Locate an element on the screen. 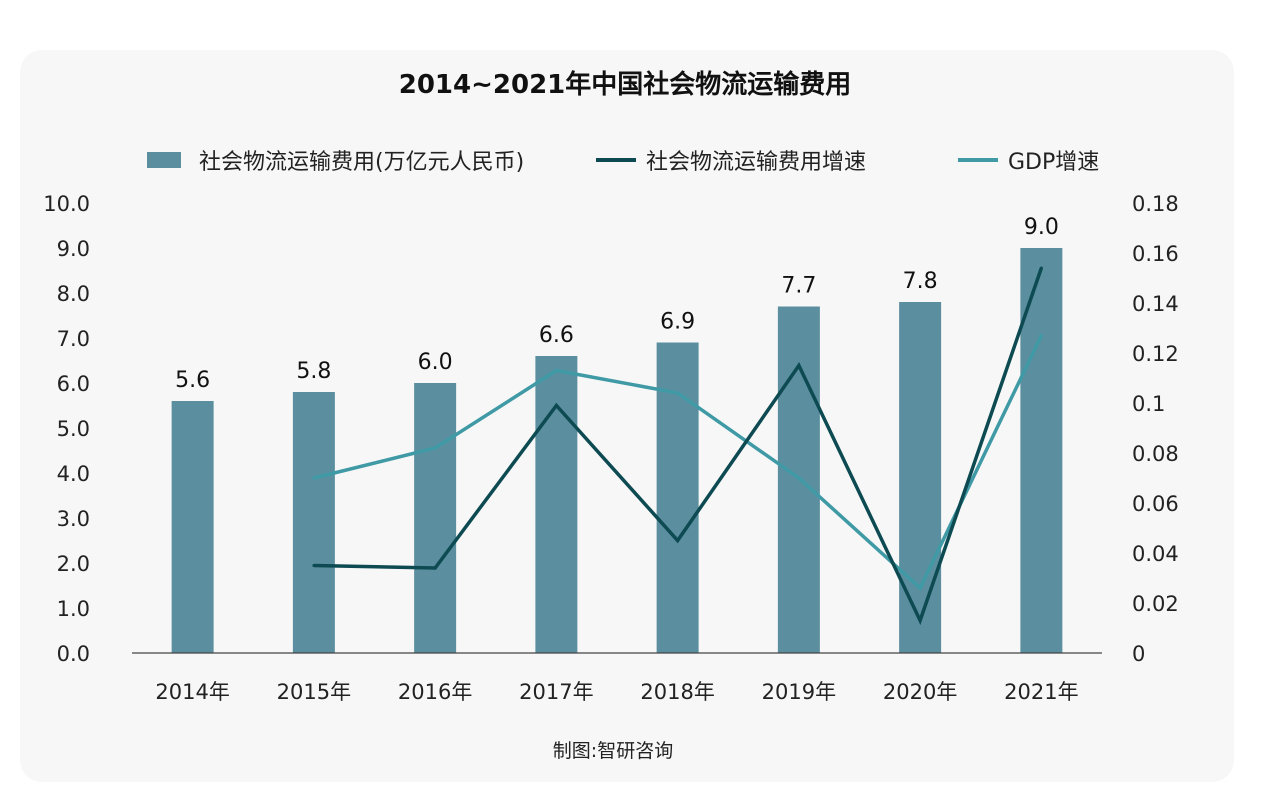  x-tick-label: 2018年 is located at coordinates (677, 692).